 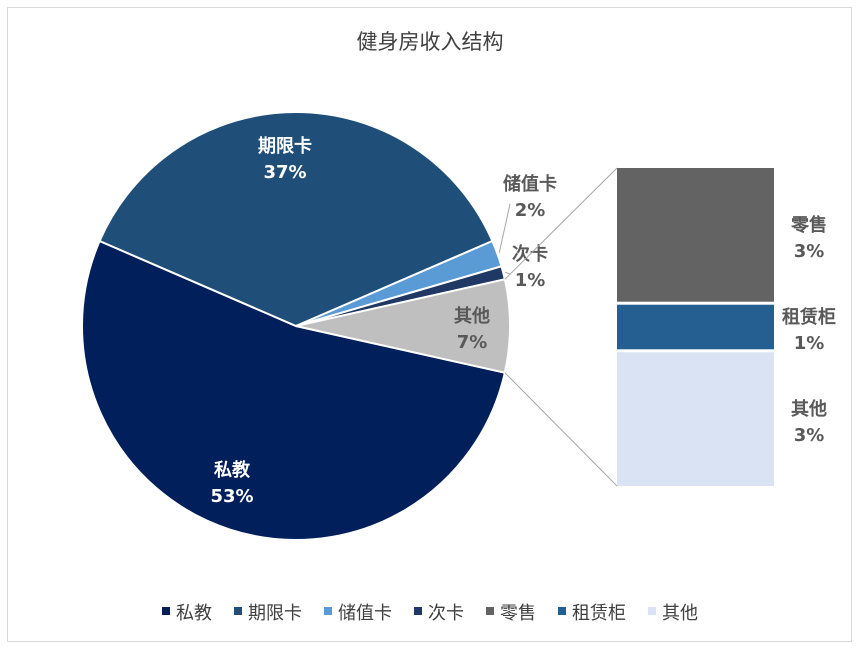 I want to click on bar-label-name-3: 其他, so click(x=809, y=409).